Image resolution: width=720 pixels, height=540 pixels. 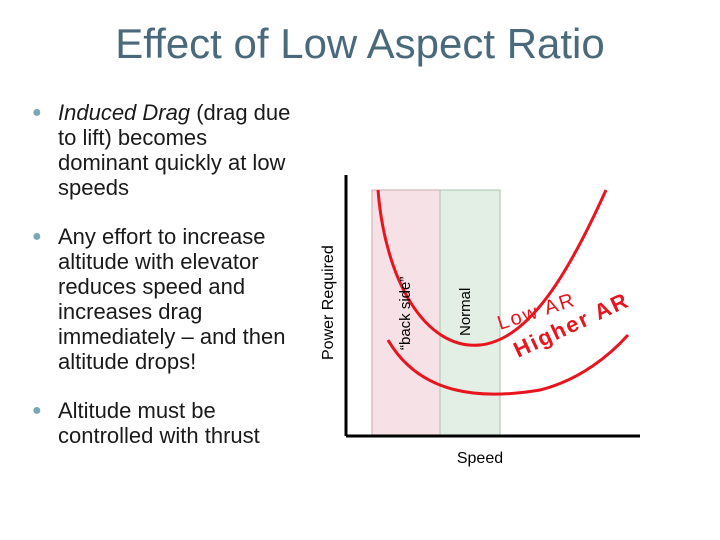 What do you see at coordinates (492, 268) in the screenshot?
I see `low-ar-curve` at bounding box center [492, 268].